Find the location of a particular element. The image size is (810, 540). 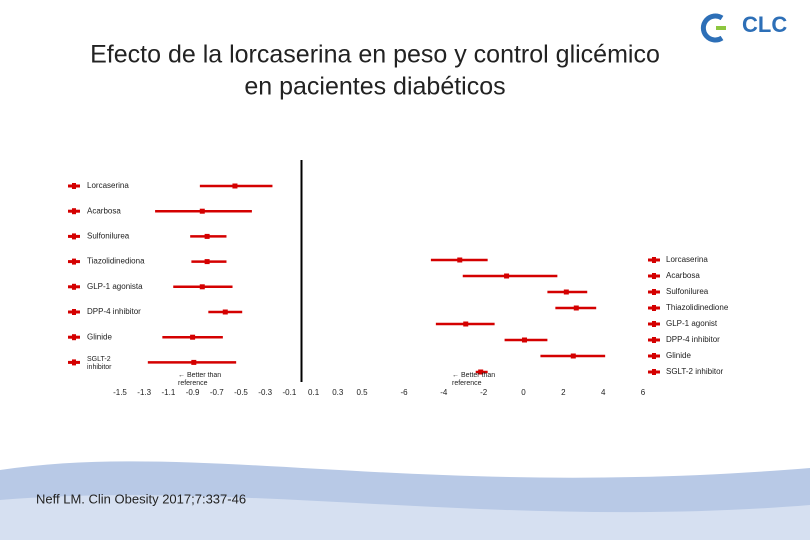

x-tick-label: -2 is located at coordinates (484, 392).